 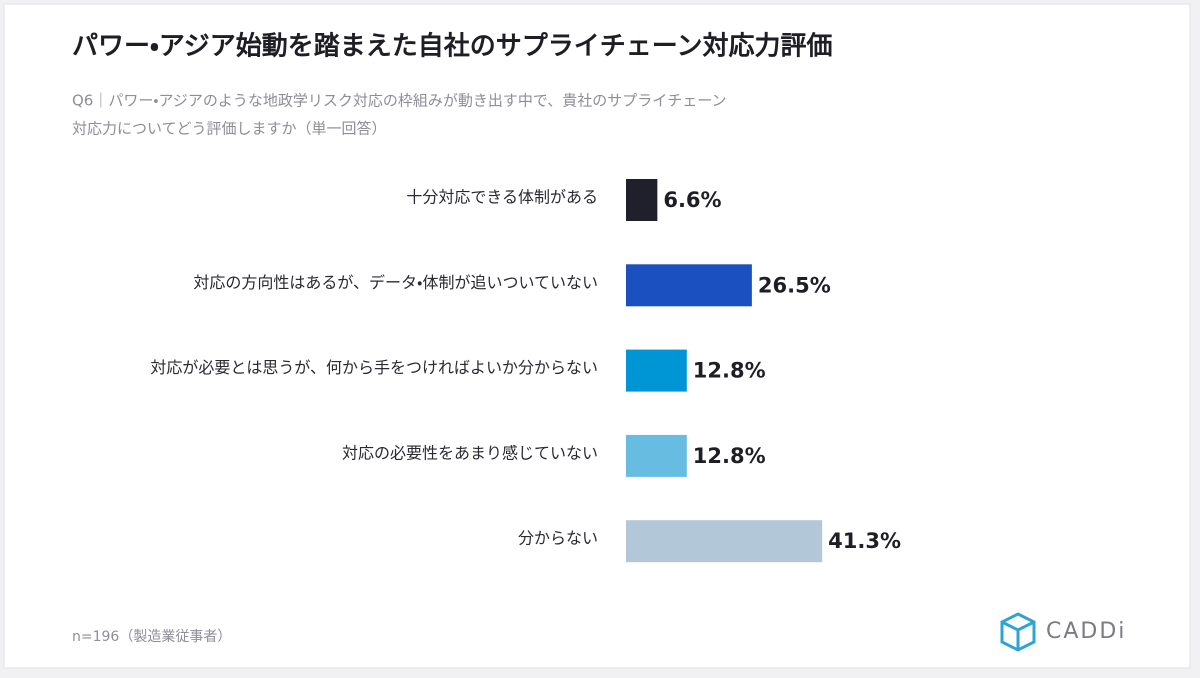 I want to click on category-label: 対応の必要性をあまり感じていない, so click(x=470, y=452).